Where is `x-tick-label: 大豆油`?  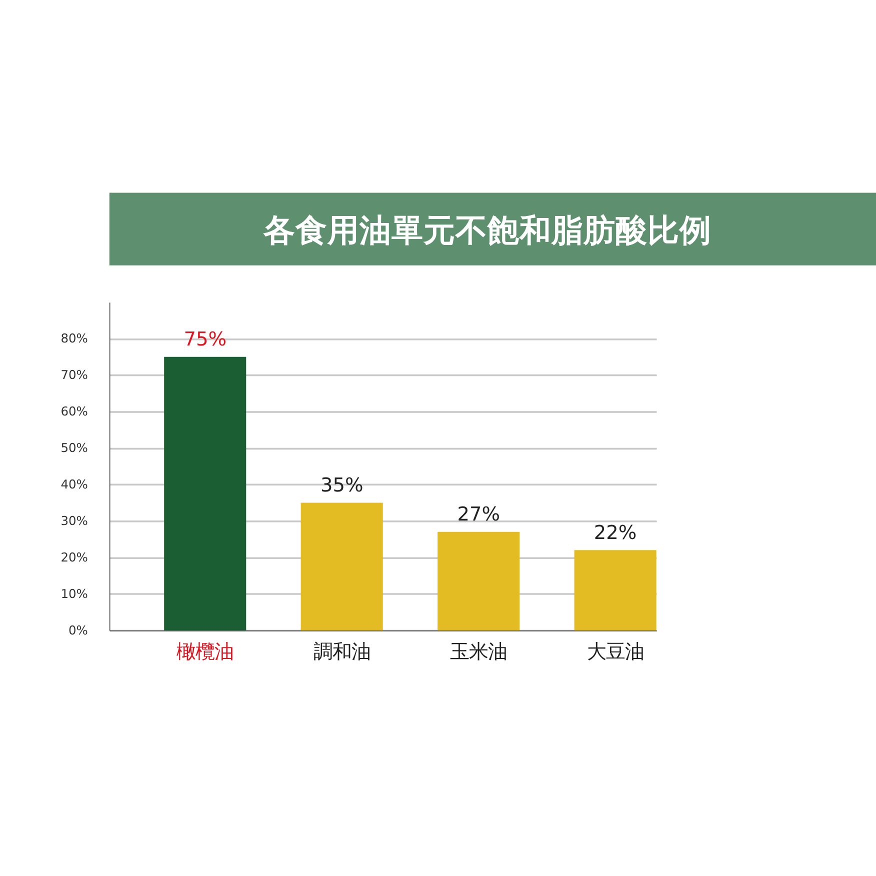 x-tick-label: 大豆油 is located at coordinates (615, 651).